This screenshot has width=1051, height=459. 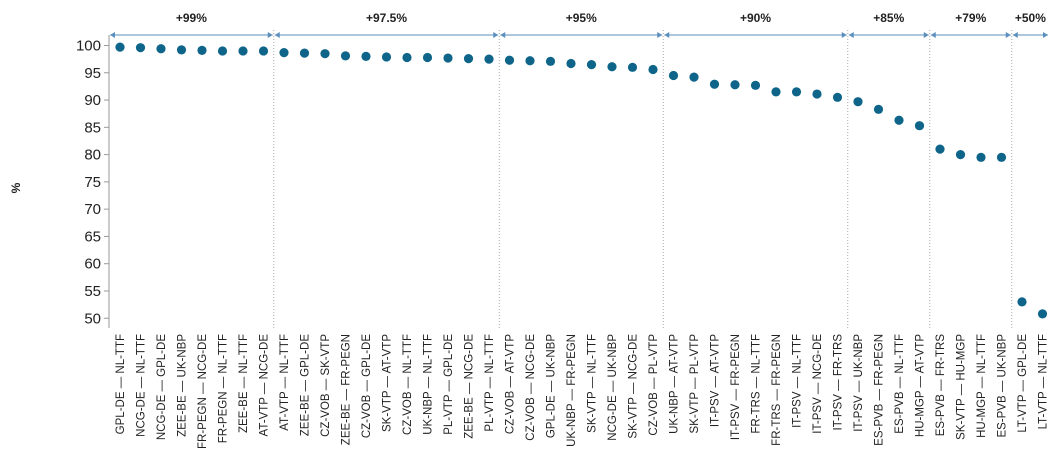 What do you see at coordinates (162, 387) in the screenshot?
I see `x-category-label: NCG-DE — GPL-DE` at bounding box center [162, 387].